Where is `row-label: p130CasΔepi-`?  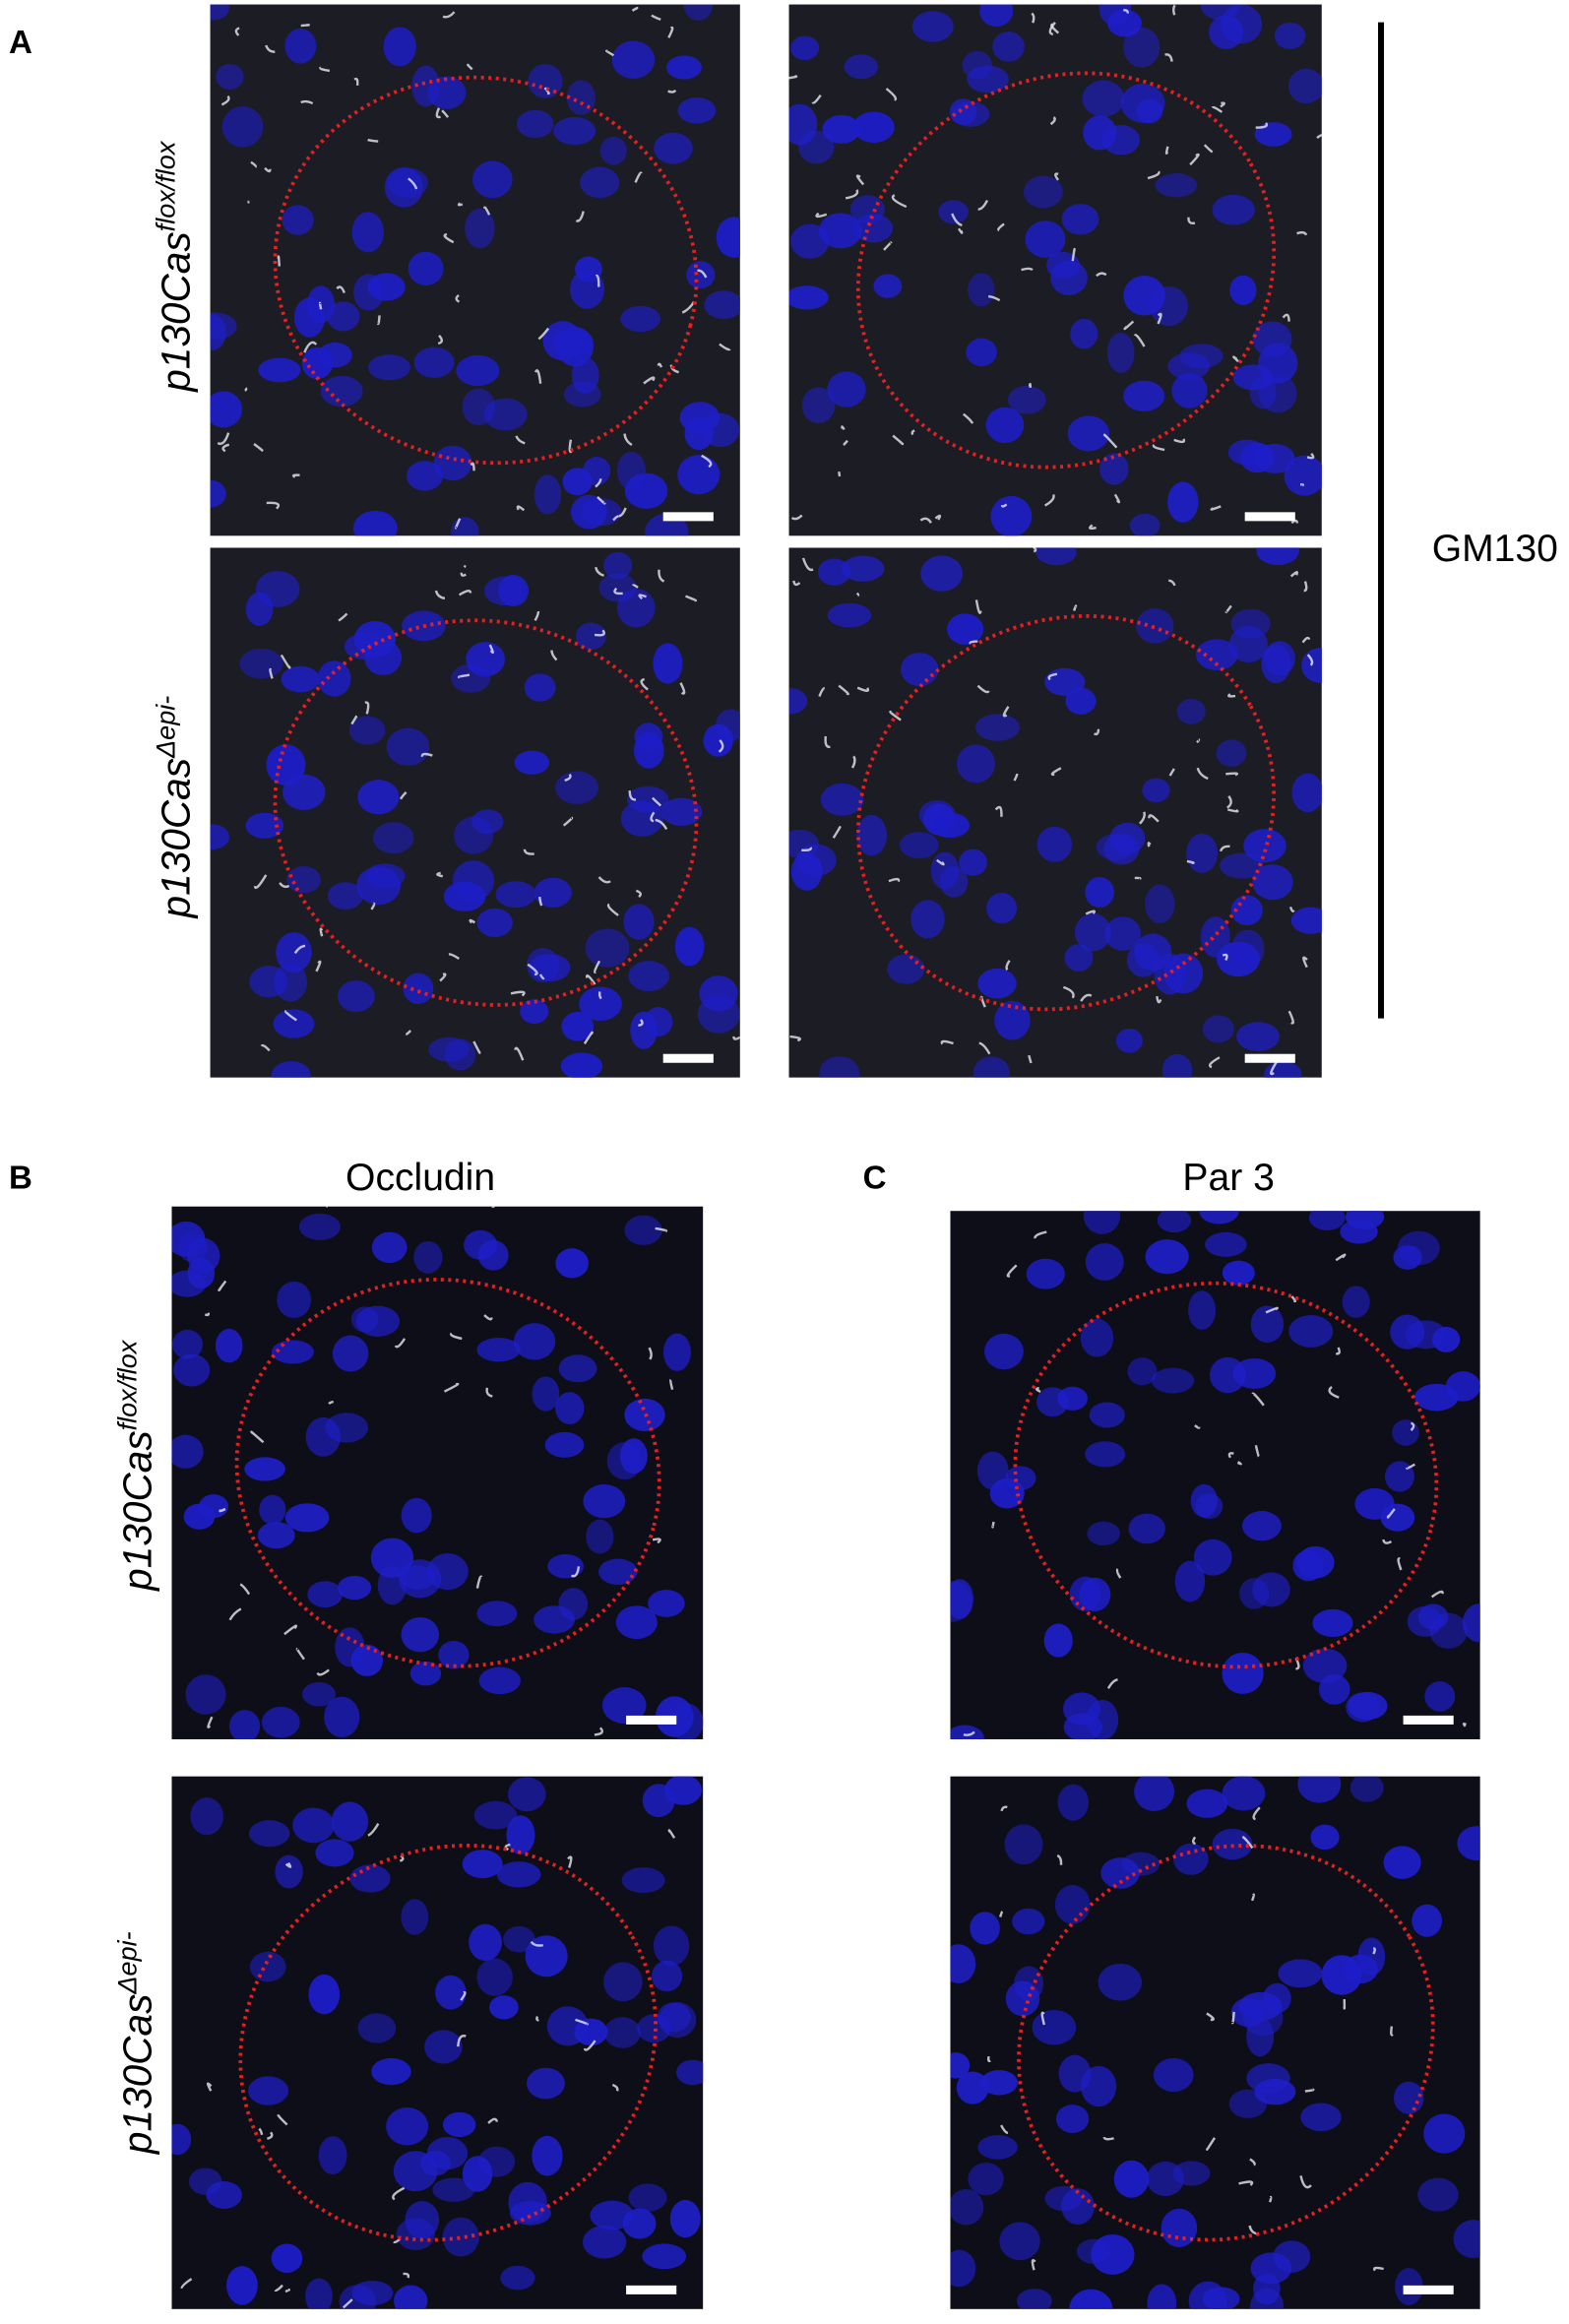 row-label: p130CasΔepi- is located at coordinates (174, 808).